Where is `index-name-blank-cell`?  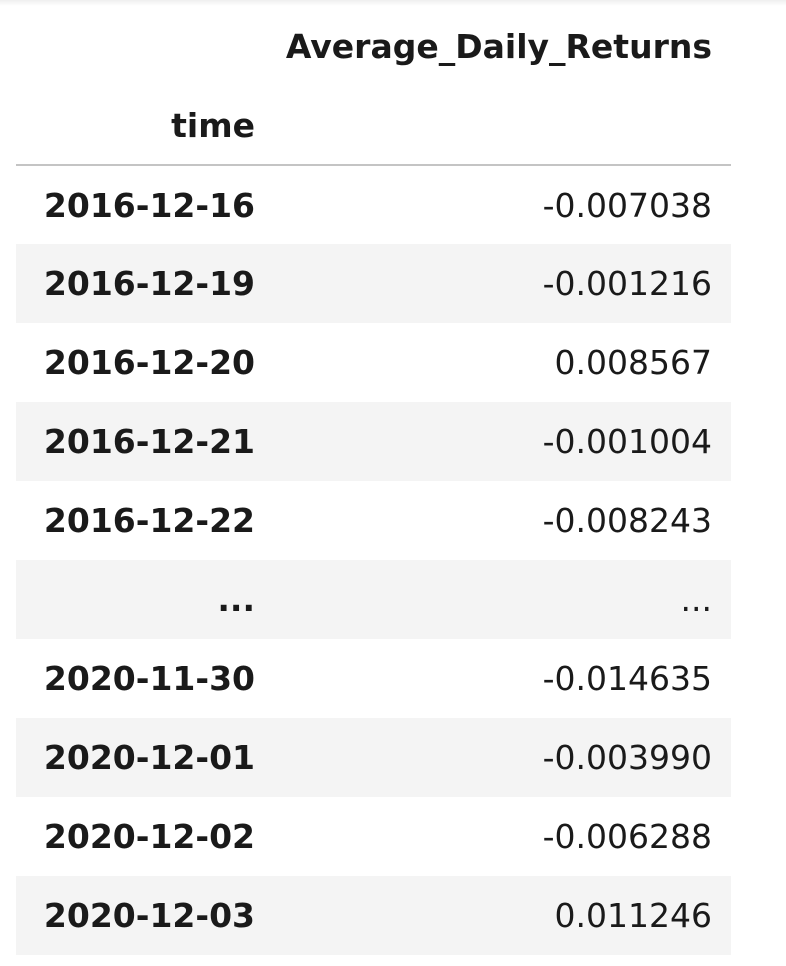 index-name-blank-cell is located at coordinates (502, 126).